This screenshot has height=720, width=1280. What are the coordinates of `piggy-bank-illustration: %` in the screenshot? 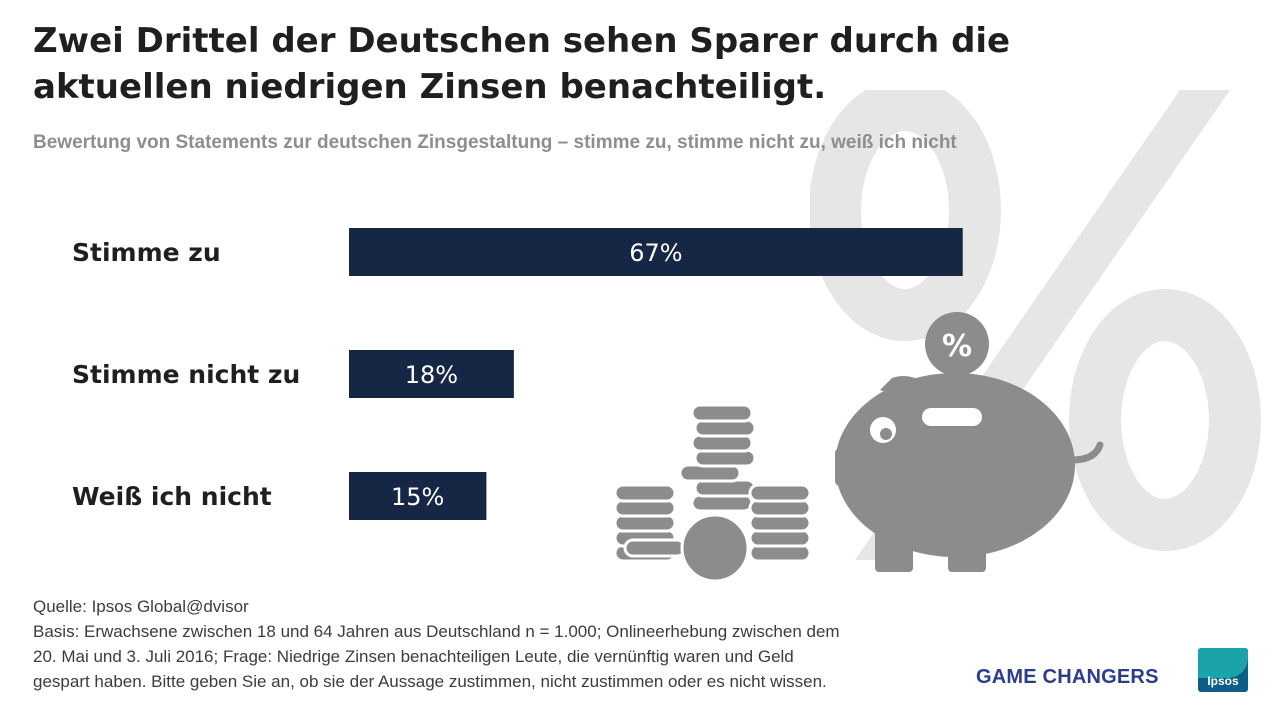 It's located at (858, 447).